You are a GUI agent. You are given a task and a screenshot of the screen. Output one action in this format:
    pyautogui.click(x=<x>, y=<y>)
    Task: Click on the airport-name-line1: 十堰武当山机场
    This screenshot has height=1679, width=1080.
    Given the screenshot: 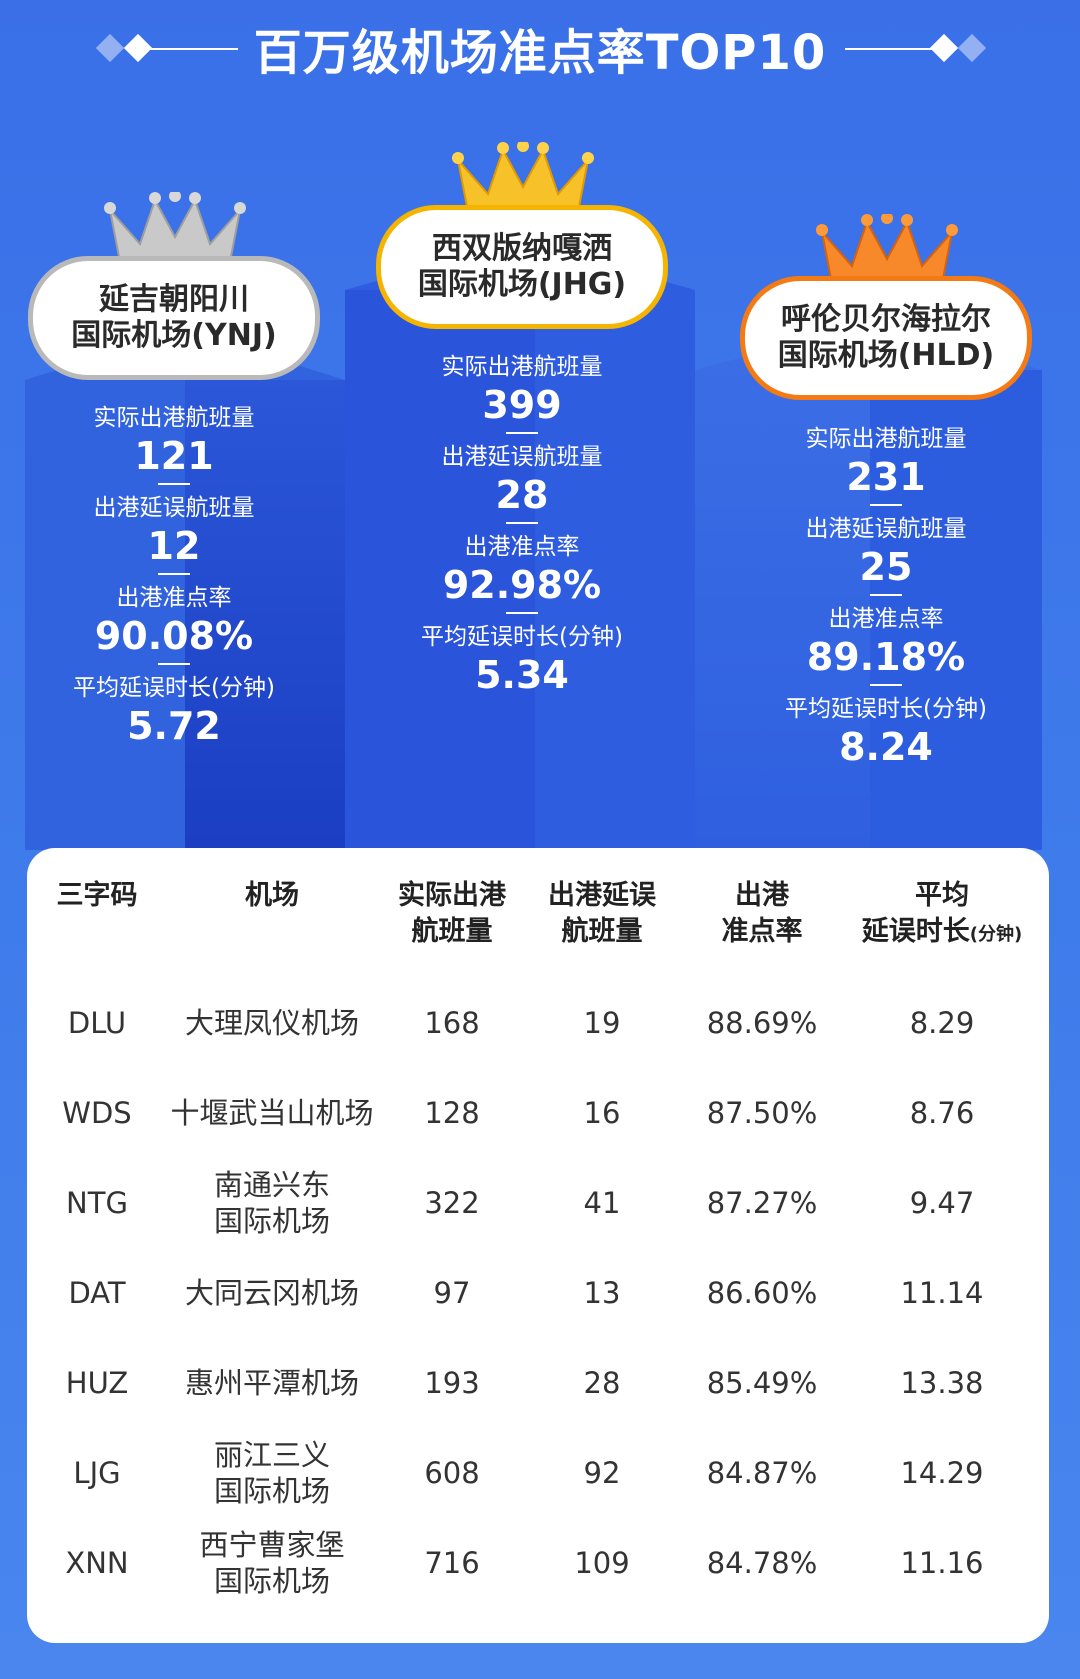 What is the action you would take?
    pyautogui.click(x=272, y=1113)
    